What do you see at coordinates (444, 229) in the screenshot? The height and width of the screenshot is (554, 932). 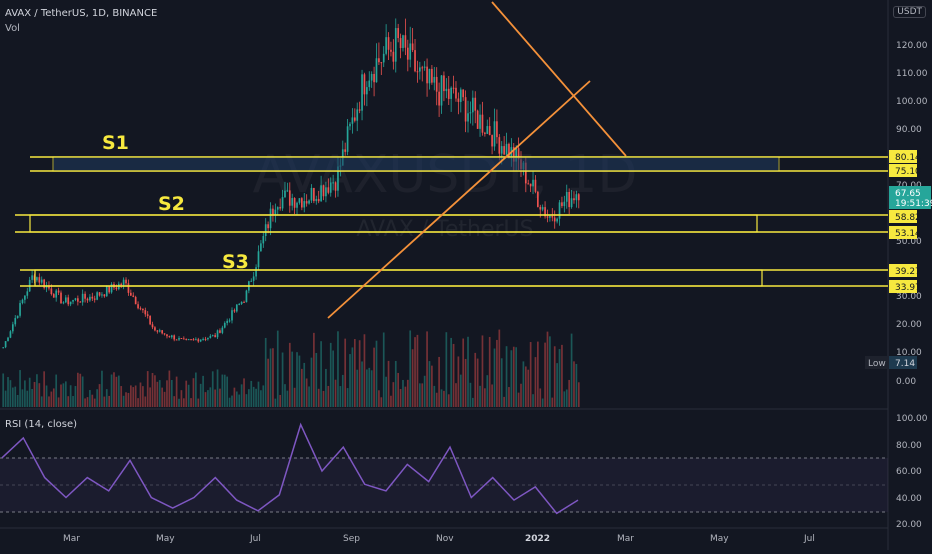 I see `watermark-sub: AVAX / TetherUS` at bounding box center [444, 229].